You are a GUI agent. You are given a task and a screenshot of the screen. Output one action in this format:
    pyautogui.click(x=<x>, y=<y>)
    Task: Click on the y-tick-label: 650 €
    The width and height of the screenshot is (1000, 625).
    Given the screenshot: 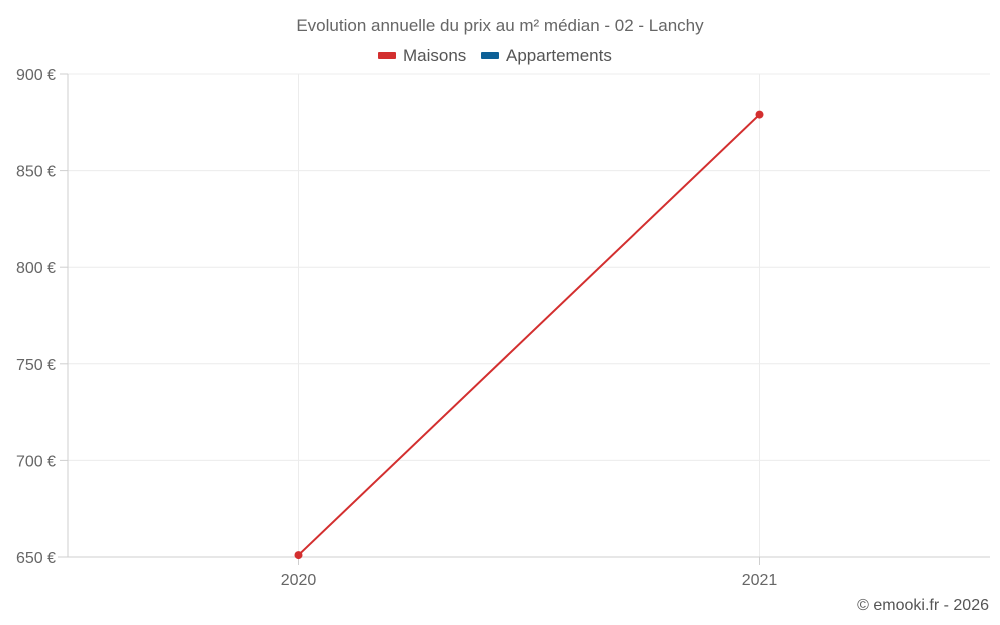 What is the action you would take?
    pyautogui.click(x=36, y=558)
    